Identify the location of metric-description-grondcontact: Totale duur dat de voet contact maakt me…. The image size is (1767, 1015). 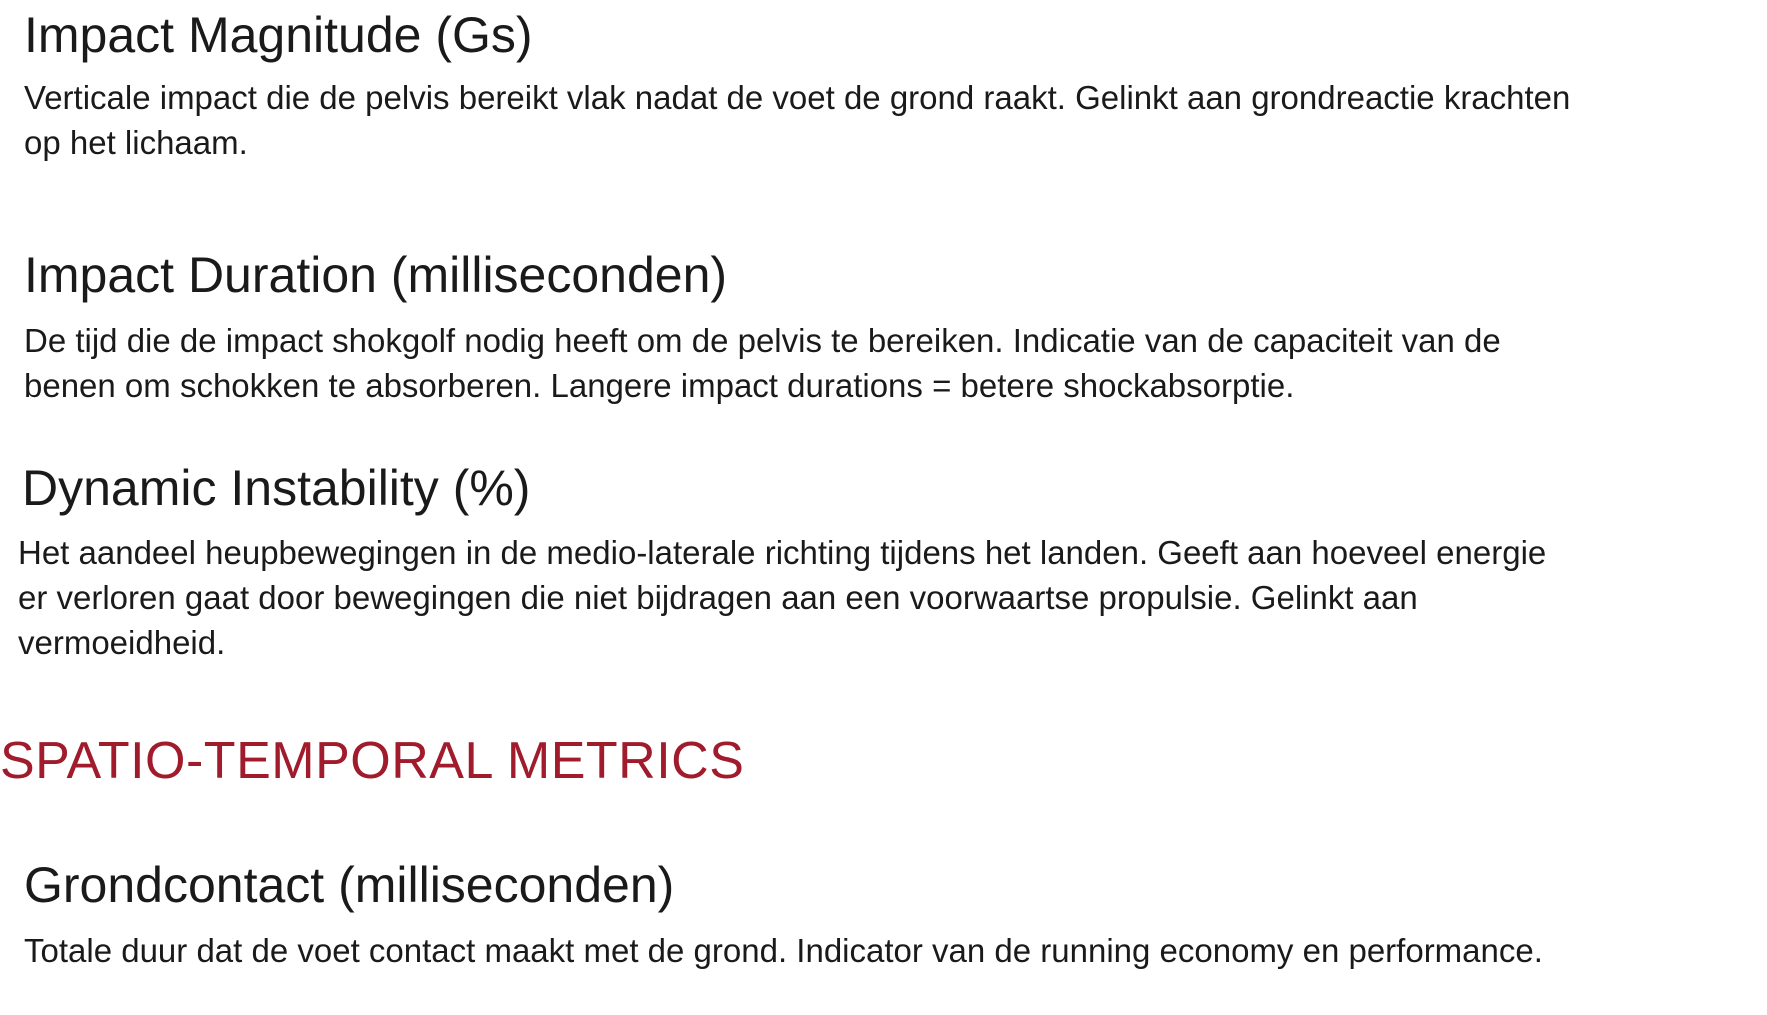
(783, 950).